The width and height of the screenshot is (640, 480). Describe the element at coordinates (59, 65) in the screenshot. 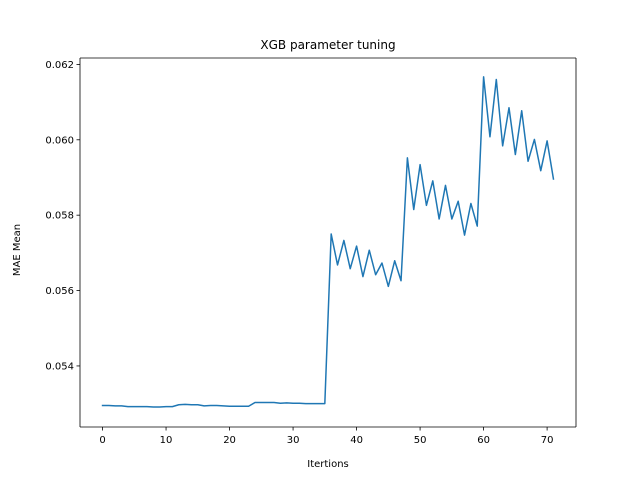

I see `y-tick-label: 0.062` at that location.